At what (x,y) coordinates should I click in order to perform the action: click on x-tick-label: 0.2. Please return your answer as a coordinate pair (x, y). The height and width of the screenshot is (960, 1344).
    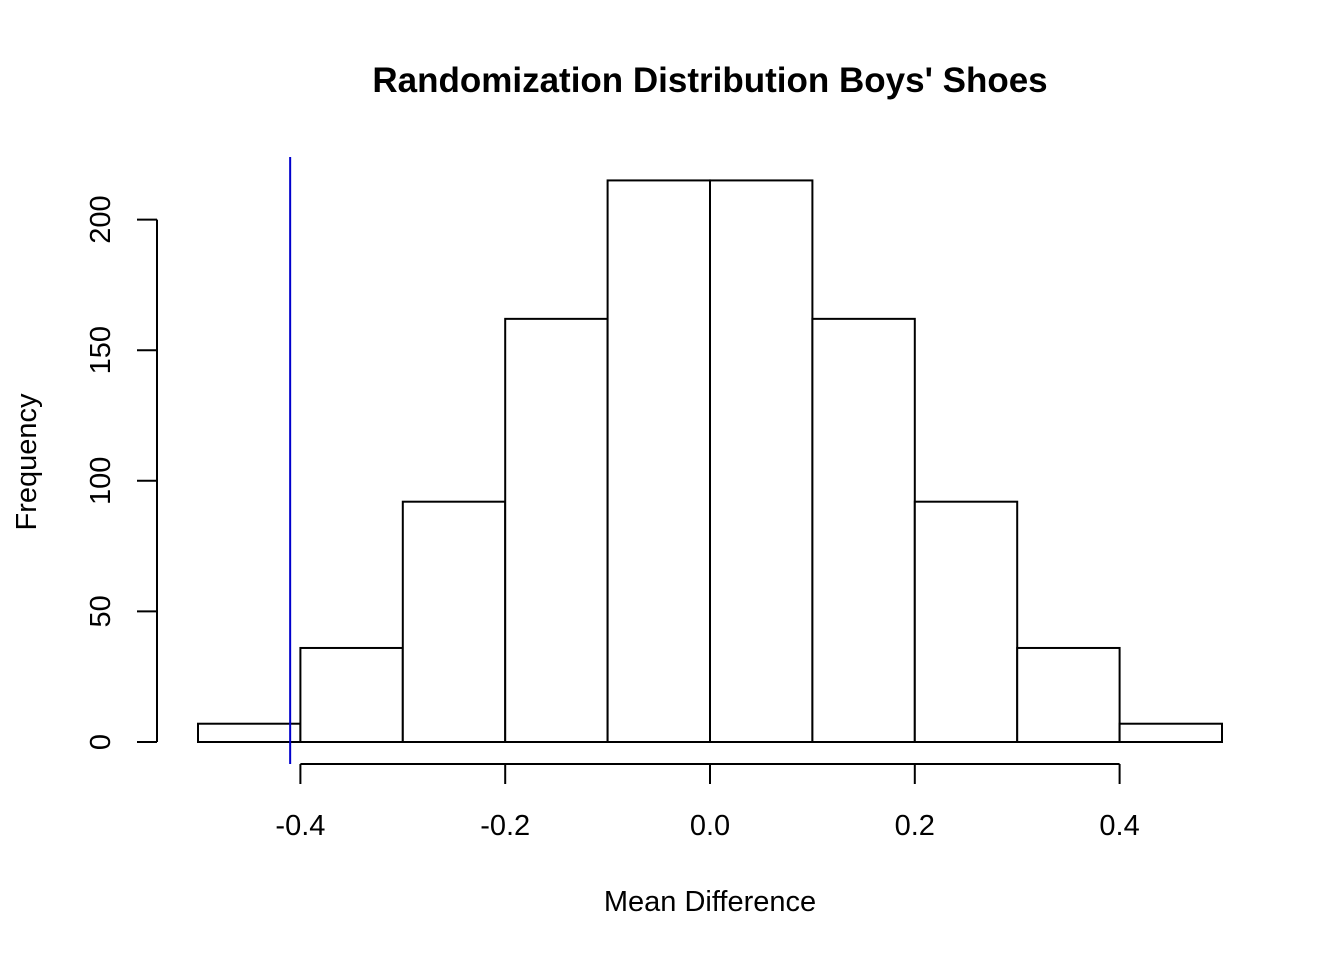
    Looking at the image, I should click on (915, 826).